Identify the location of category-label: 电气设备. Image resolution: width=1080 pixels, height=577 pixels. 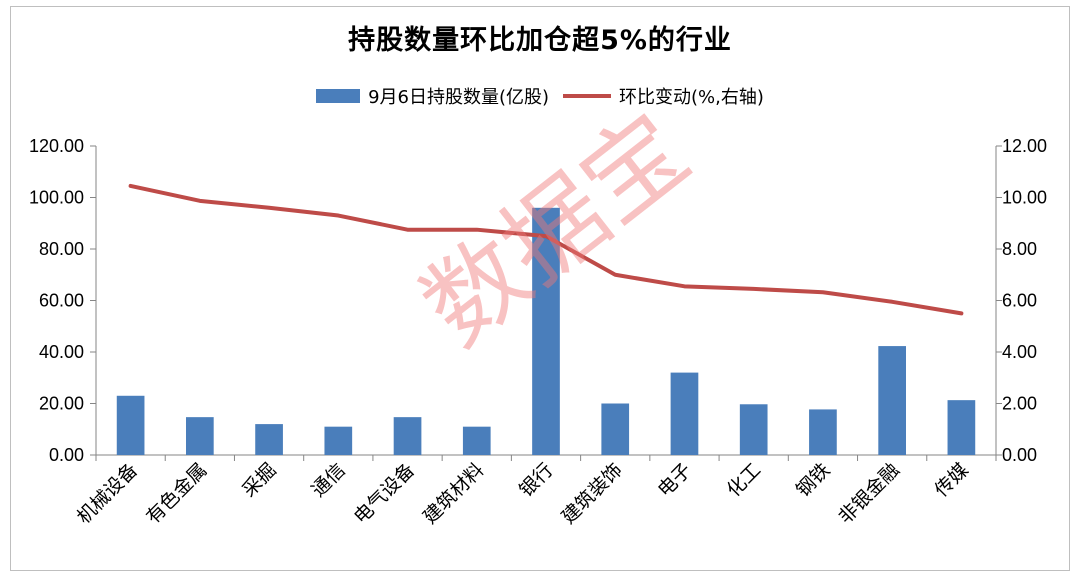
(384, 493).